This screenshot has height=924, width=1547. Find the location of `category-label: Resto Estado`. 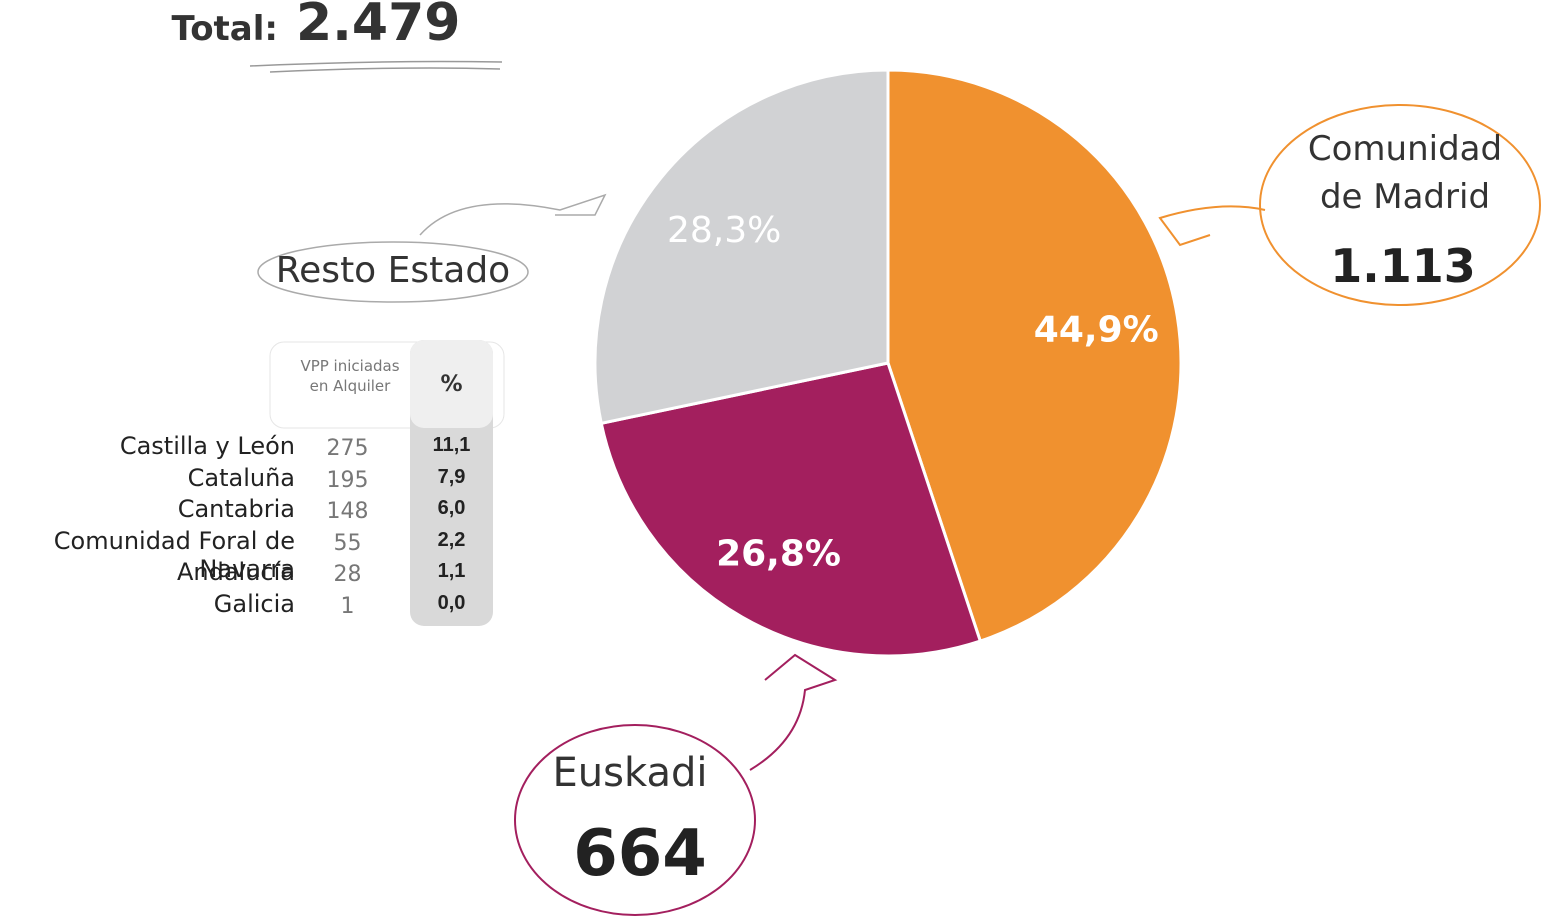

category-label: Resto Estado is located at coordinates (393, 270).